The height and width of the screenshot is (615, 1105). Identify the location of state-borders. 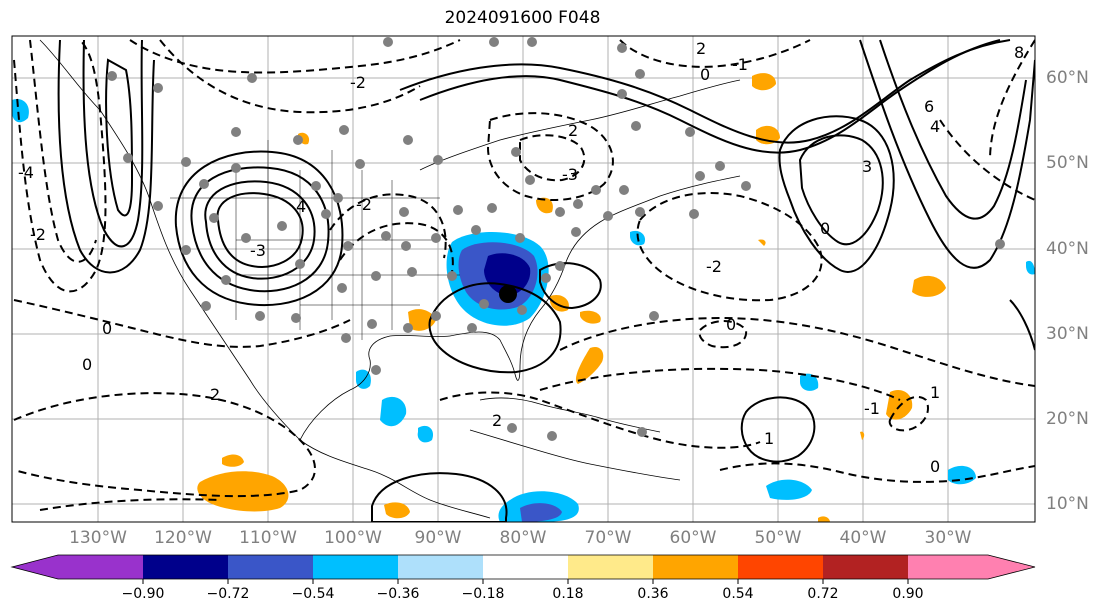
(315, 240).